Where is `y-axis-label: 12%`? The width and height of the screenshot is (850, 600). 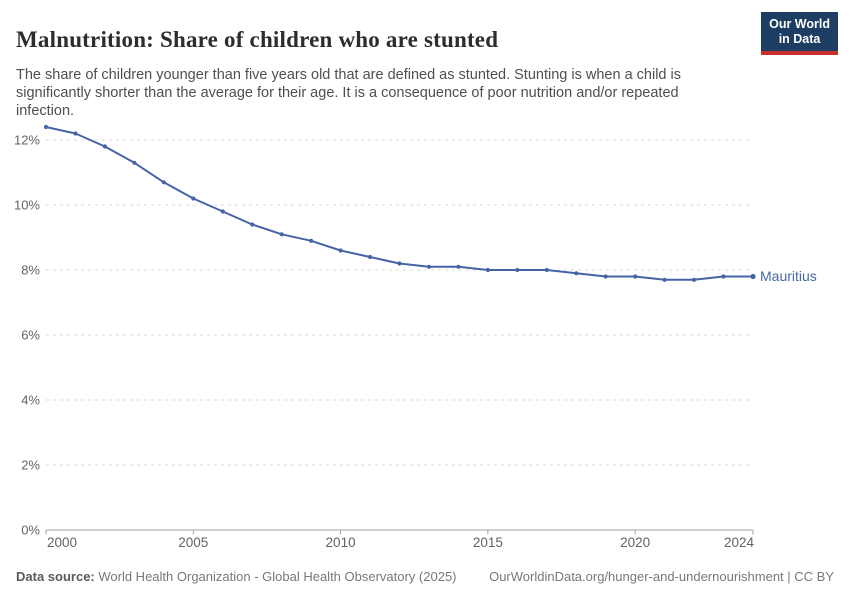
y-axis-label: 12% is located at coordinates (27, 140).